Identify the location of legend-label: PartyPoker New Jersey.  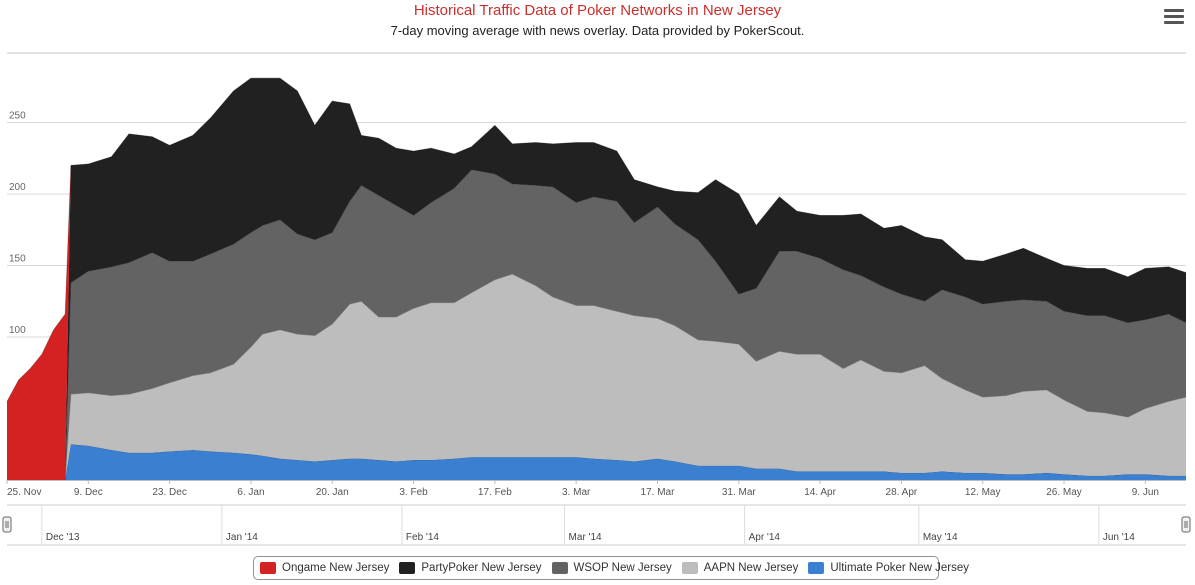
(481, 568).